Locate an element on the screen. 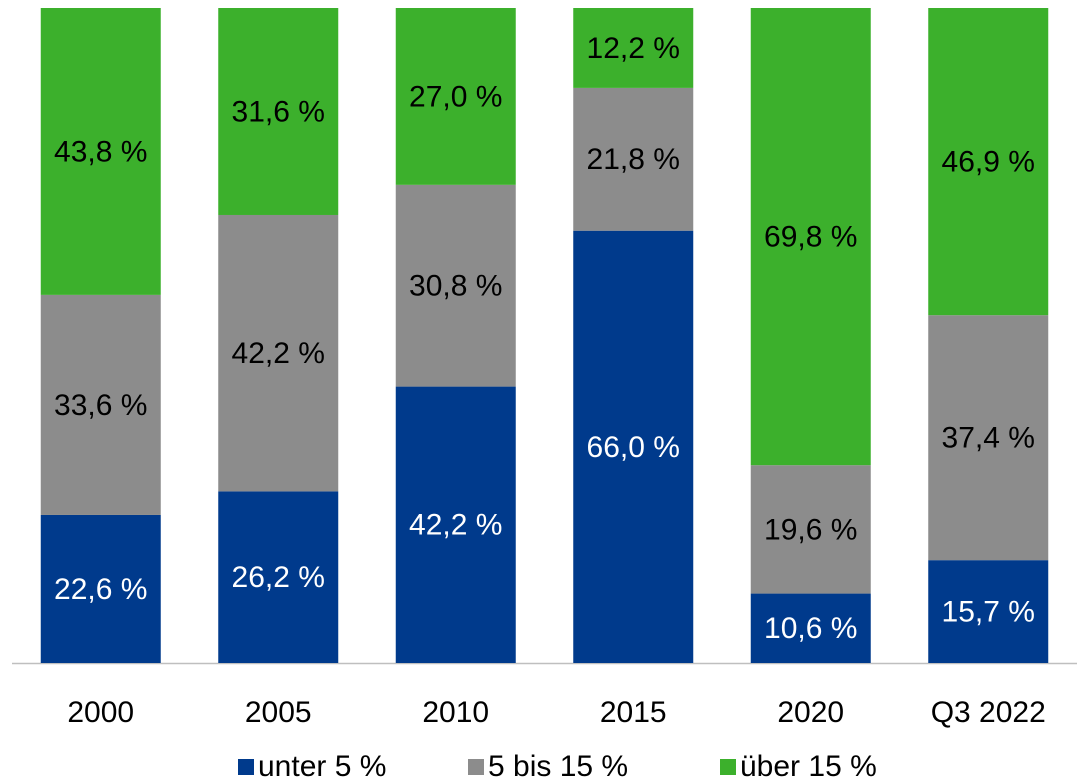  data-label: 43,8 % is located at coordinates (100, 151).